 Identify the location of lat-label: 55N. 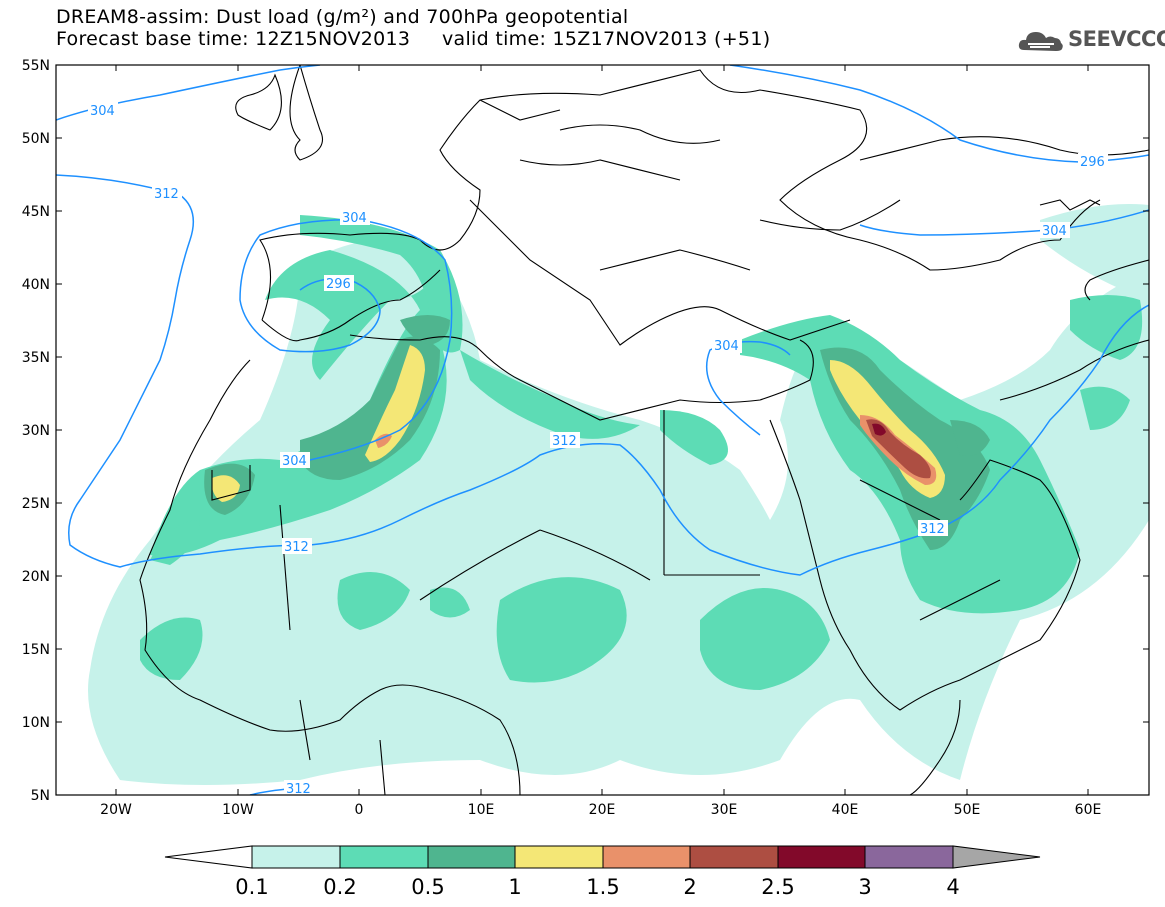
(36, 66).